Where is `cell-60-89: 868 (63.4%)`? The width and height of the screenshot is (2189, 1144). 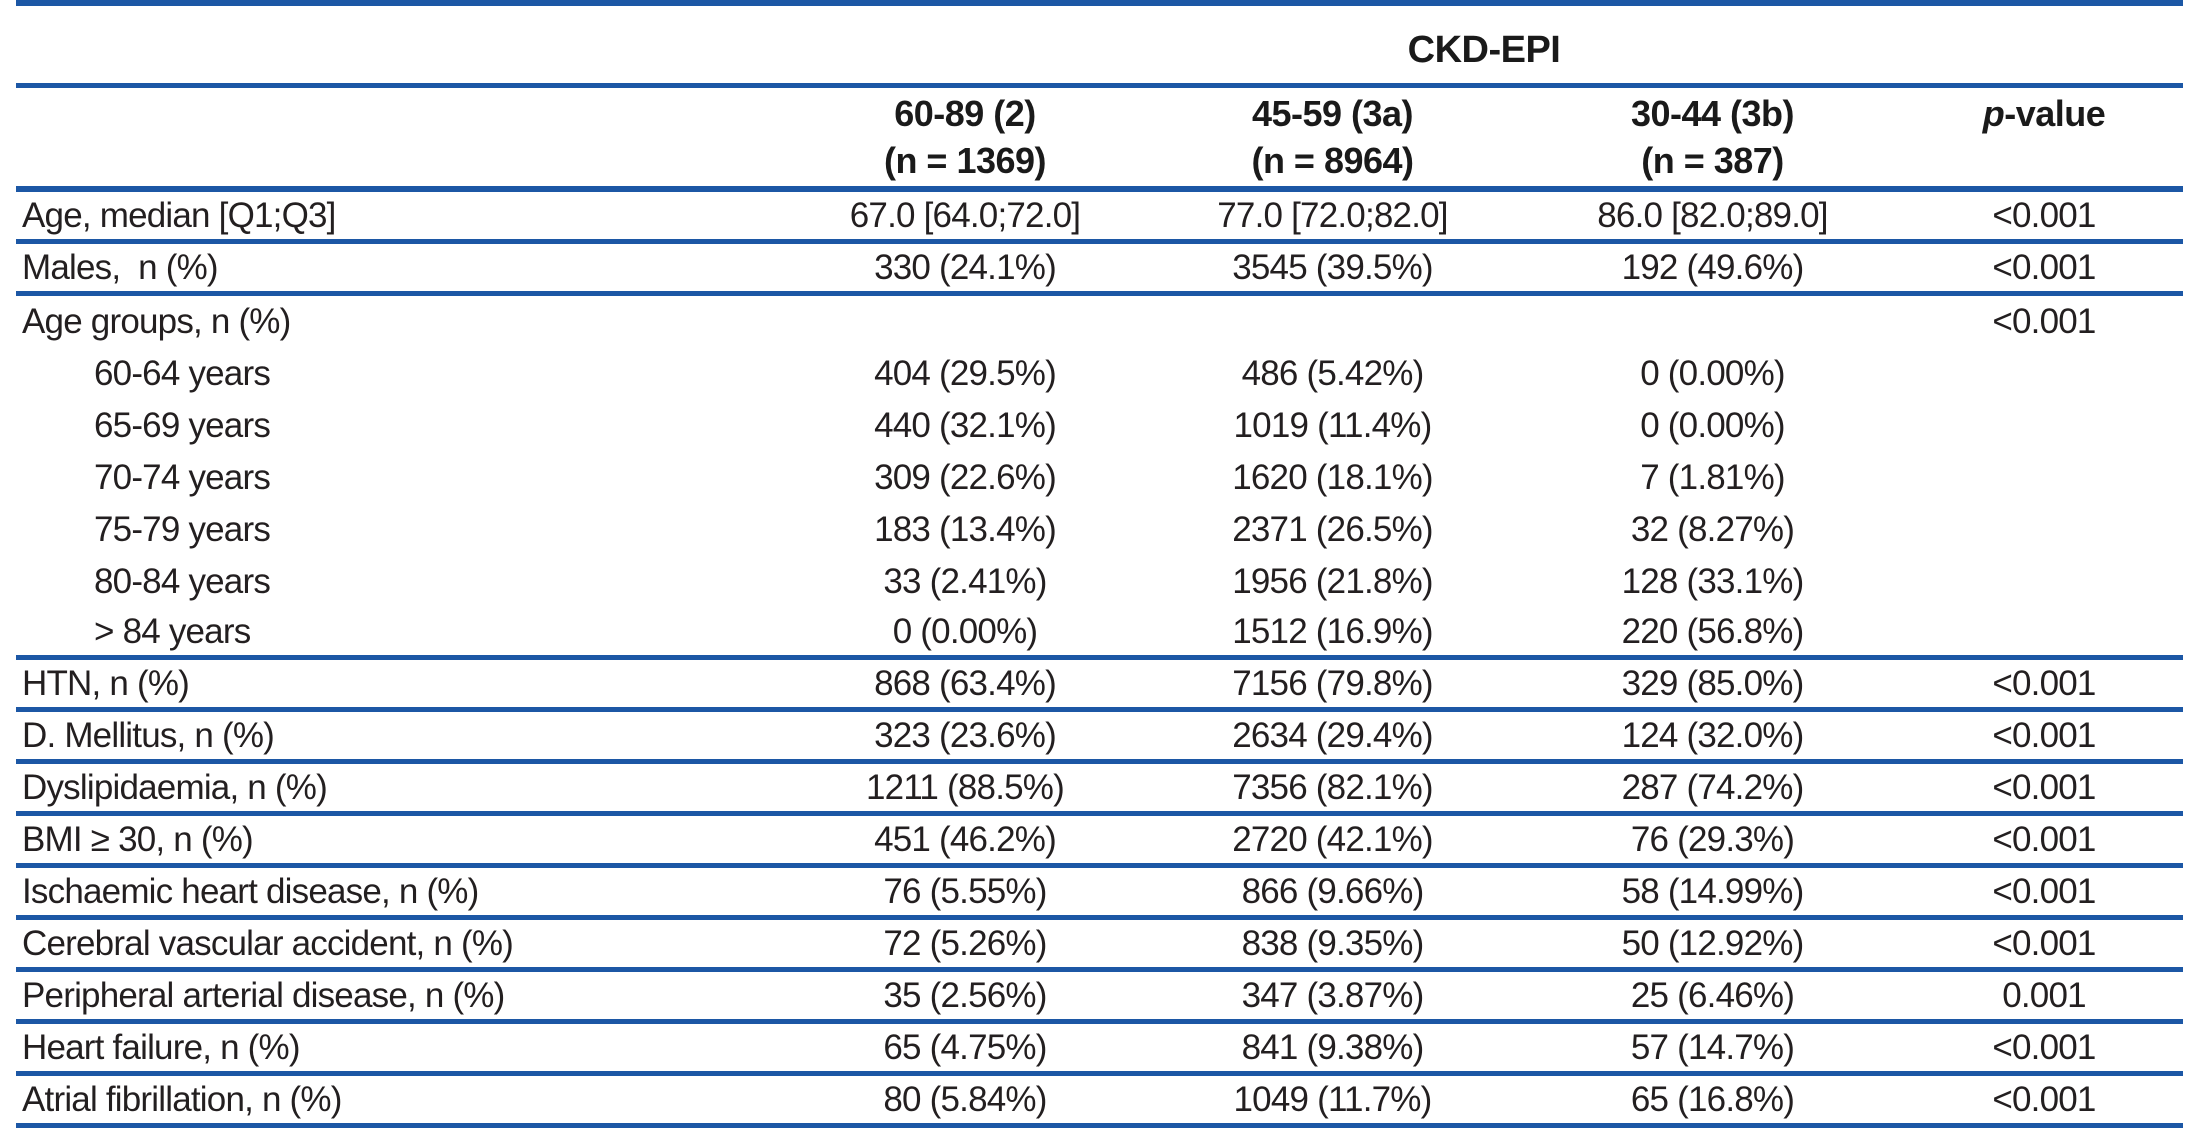
cell-60-89: 868 (63.4%) is located at coordinates (965, 683).